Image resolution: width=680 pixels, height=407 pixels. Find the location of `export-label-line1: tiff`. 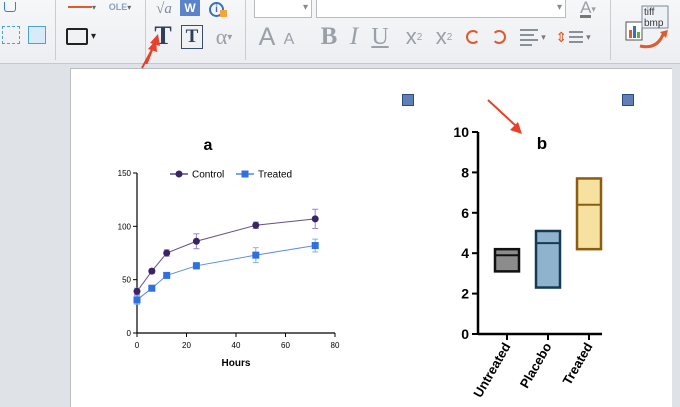

export-label-line1: tiff is located at coordinates (649, 12).